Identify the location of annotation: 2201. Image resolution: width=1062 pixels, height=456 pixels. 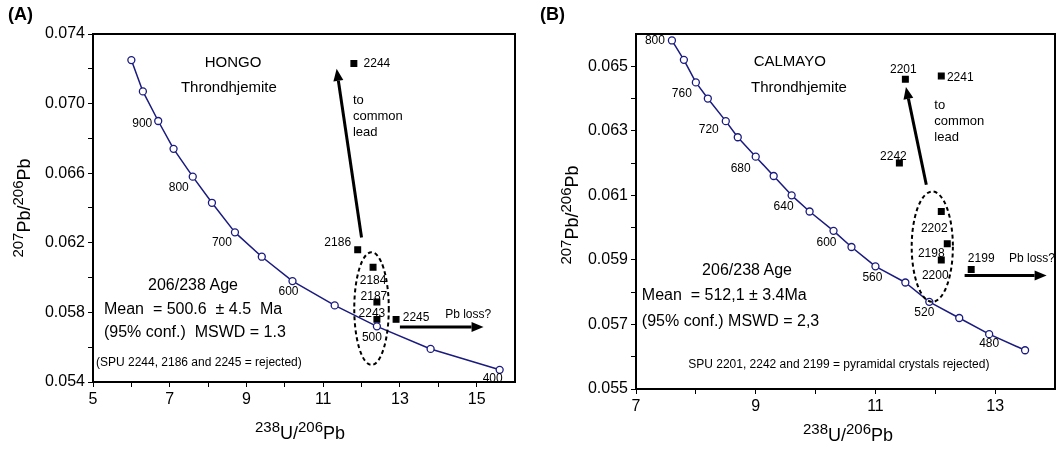
(904, 69).